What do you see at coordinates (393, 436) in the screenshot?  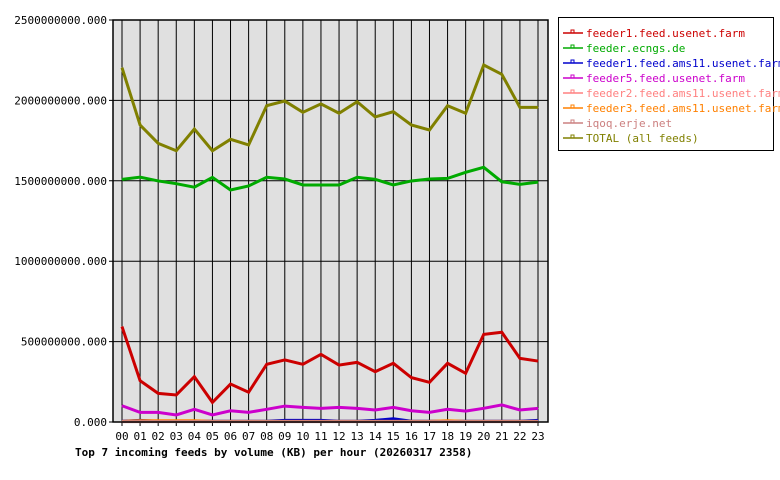 I see `x-tick-label: 15` at bounding box center [393, 436].